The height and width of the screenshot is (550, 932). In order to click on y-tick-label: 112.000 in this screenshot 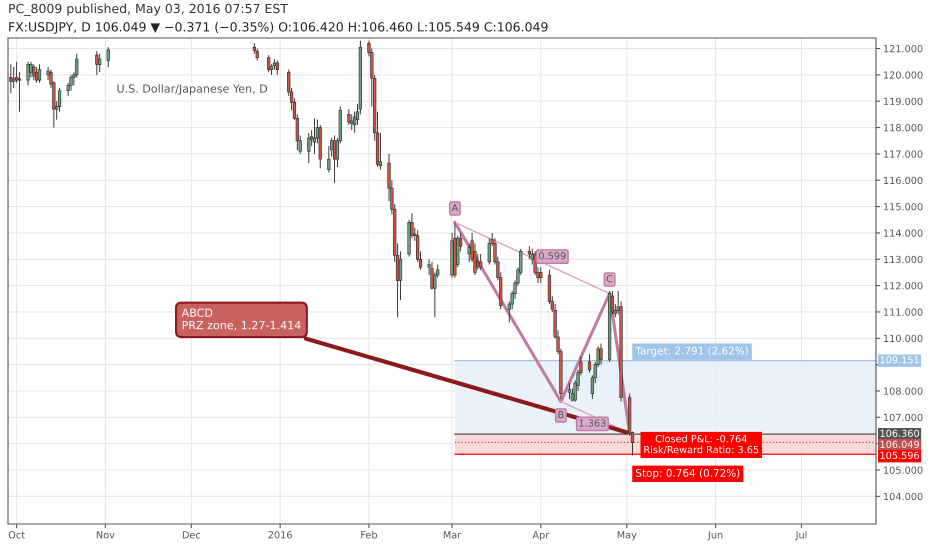, I will do `click(903, 286)`.